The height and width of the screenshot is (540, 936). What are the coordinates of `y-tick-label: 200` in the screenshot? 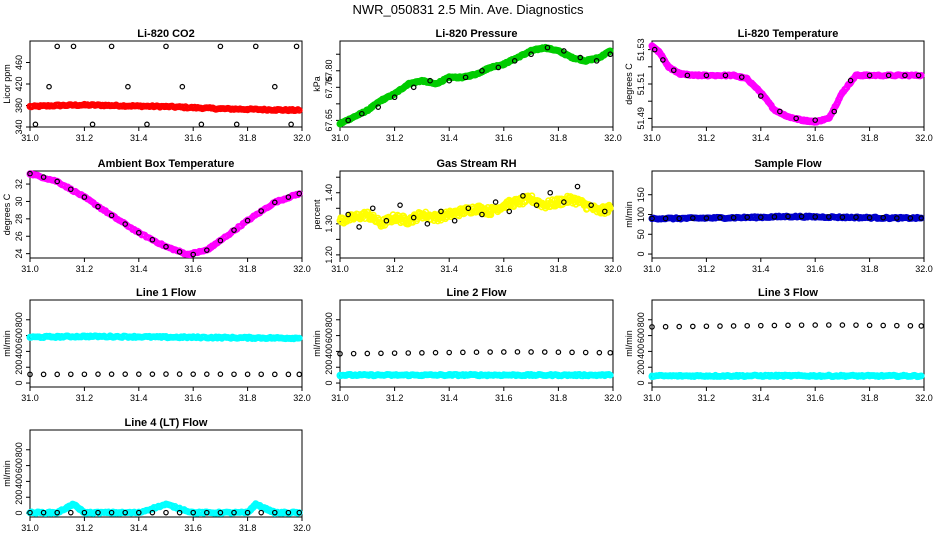 It's located at (19, 497).